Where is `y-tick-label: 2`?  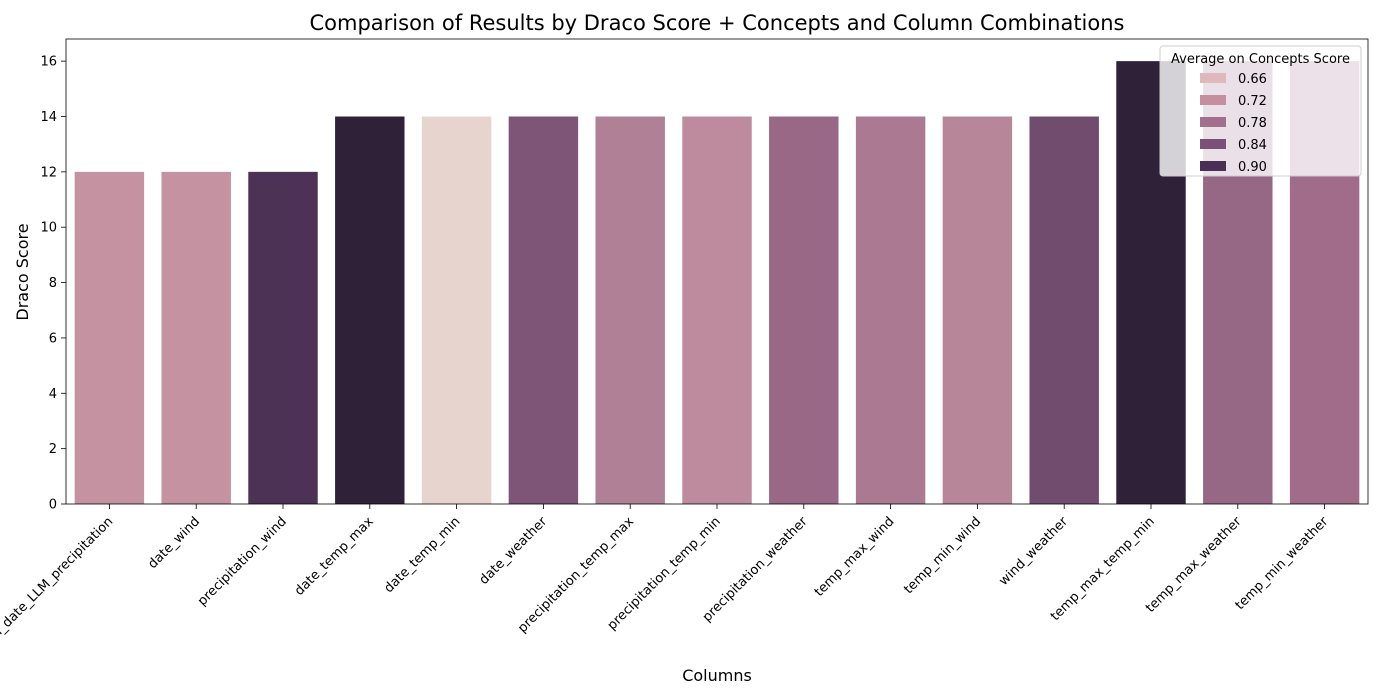
y-tick-label: 2 is located at coordinates (53, 449).